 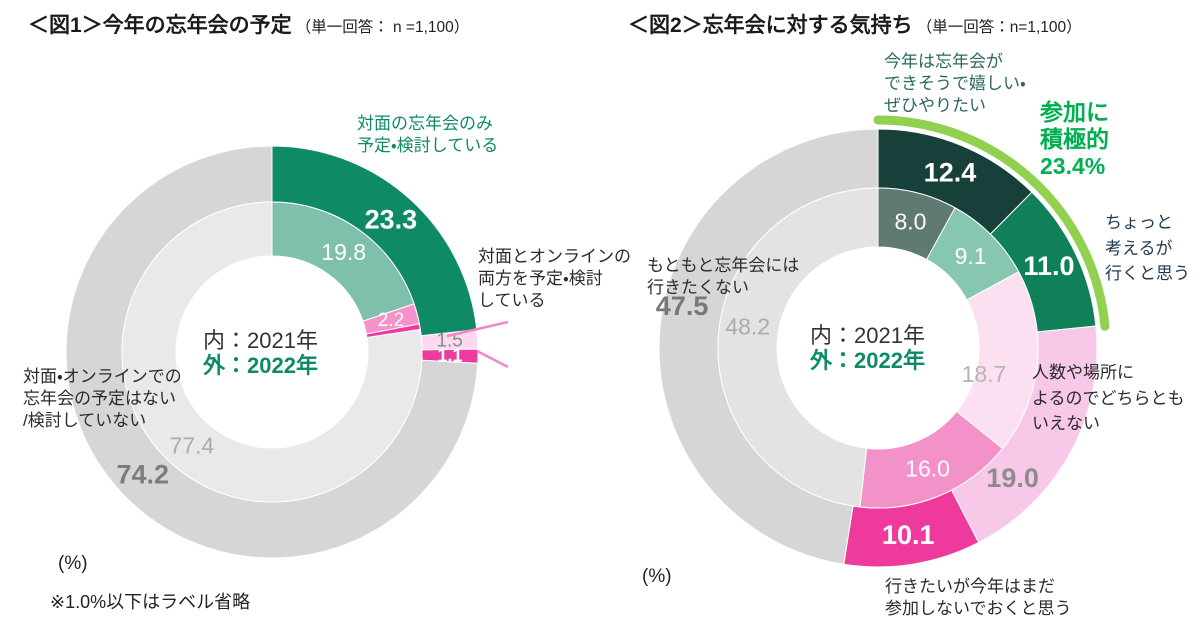 I want to click on figure2-title-note: （単一回答：n=1,100）, so click(x=999, y=27).